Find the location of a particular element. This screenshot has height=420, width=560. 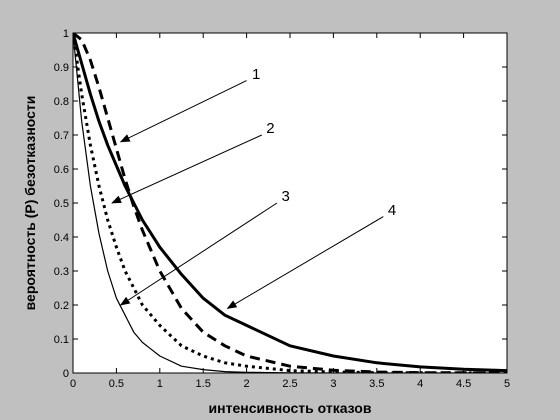

y-axis-label: вероятность (P) безотказности is located at coordinates (30, 203).